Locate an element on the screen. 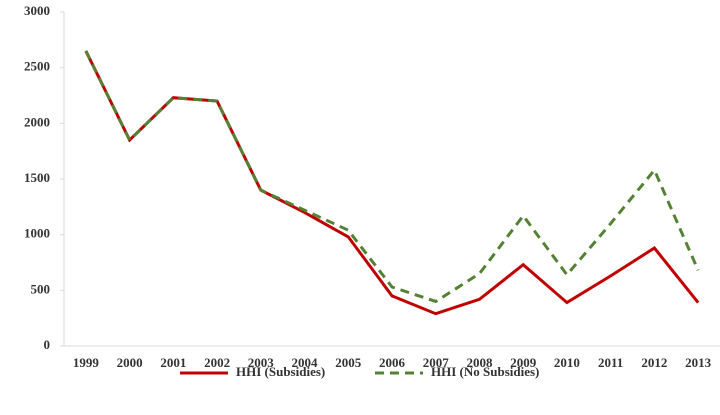  x-tick-label: 1999 is located at coordinates (86, 362).